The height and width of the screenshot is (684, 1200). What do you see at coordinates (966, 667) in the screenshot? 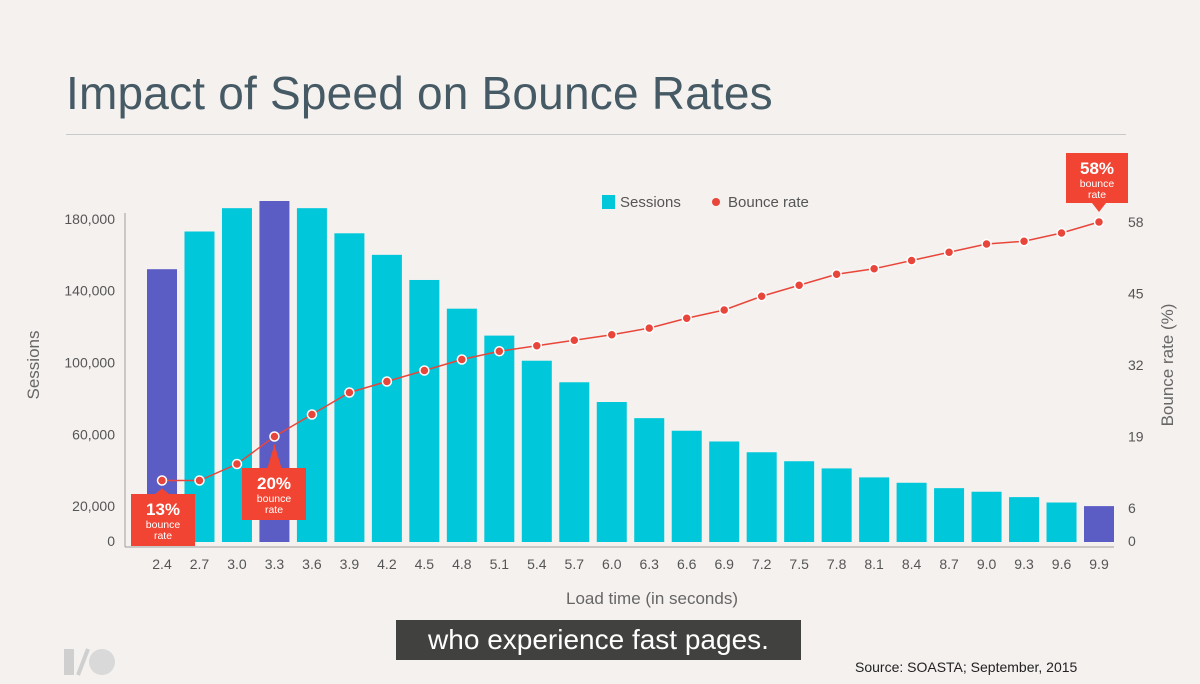
I see `source-note: Source: SOASTA; September, 2015` at bounding box center [966, 667].